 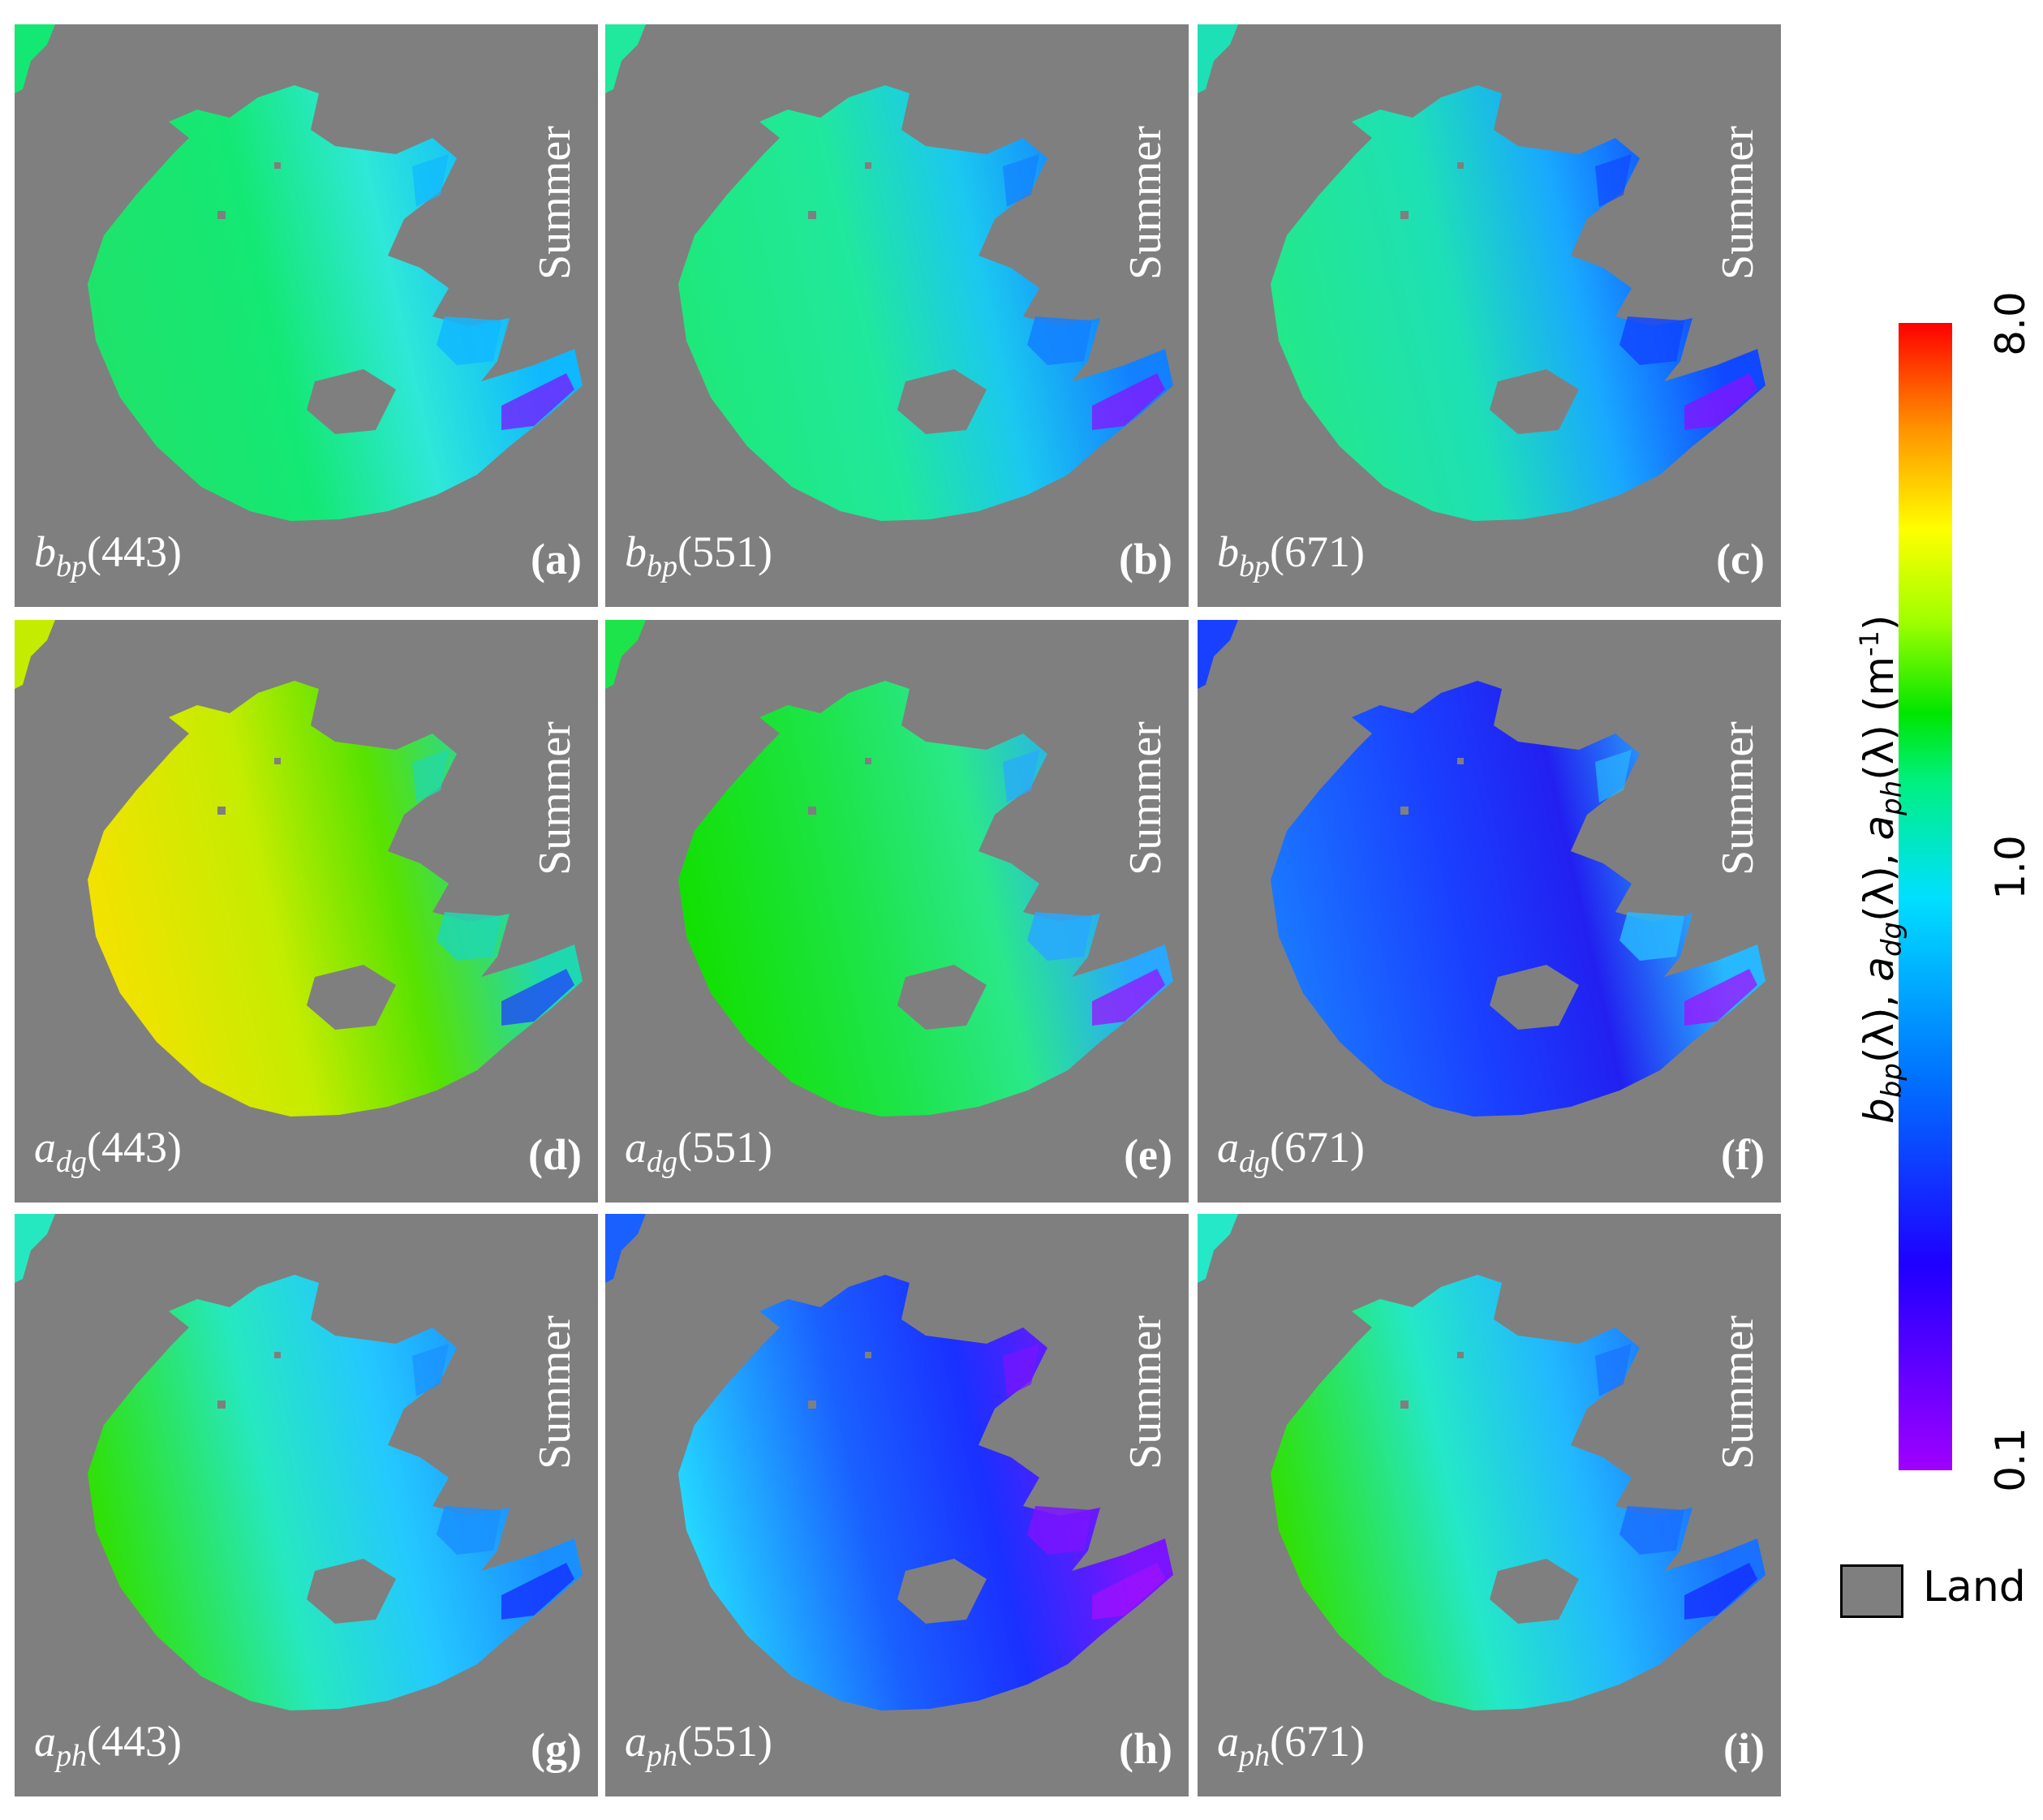 What do you see at coordinates (556, 1748) in the screenshot?
I see `panel-letter: (g)` at bounding box center [556, 1748].